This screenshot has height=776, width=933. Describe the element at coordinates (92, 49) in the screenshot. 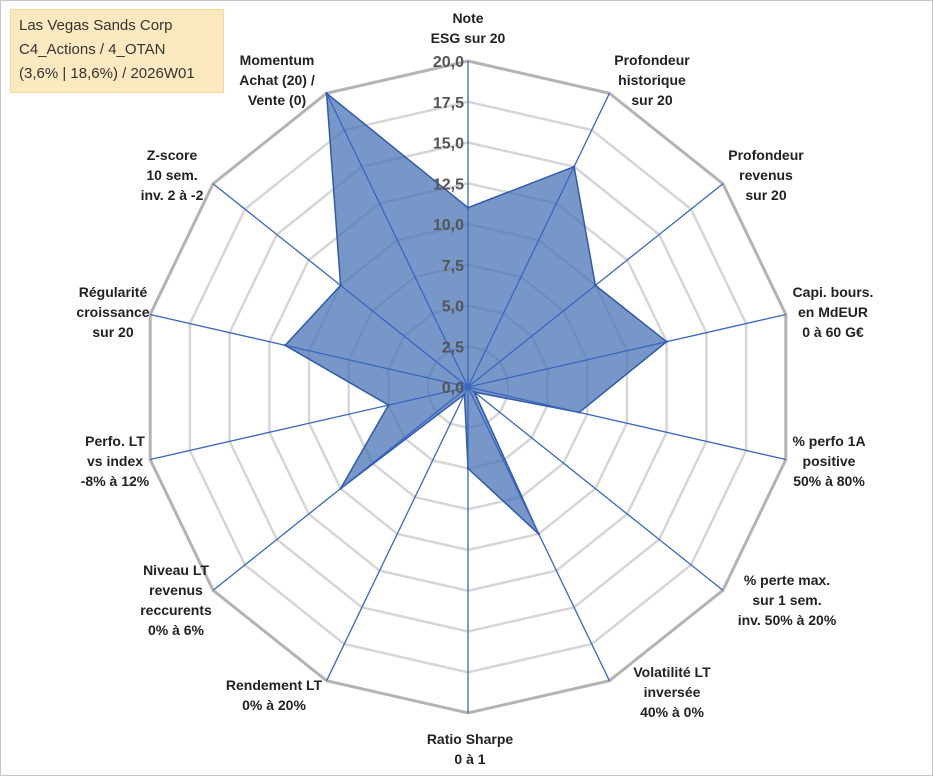

I see `info-portfolio: C4_Actions / 4_OTAN` at that location.